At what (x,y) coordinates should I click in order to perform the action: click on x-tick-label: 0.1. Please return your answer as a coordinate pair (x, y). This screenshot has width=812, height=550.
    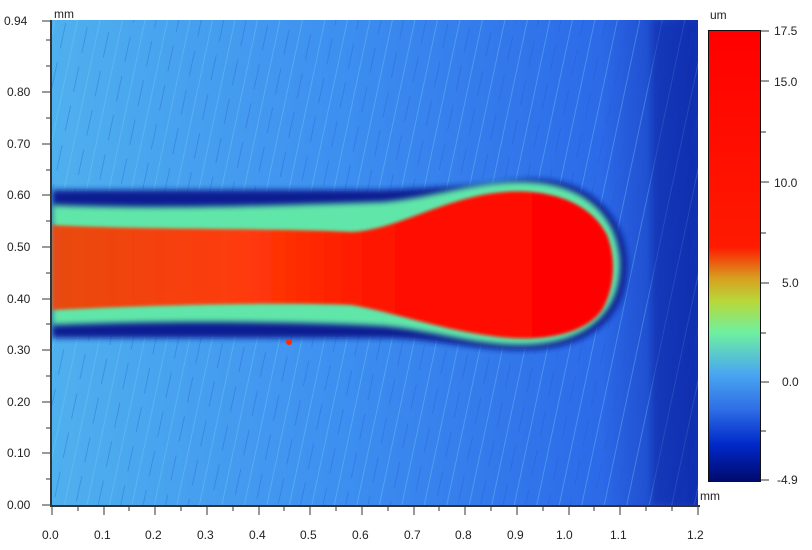
    Looking at the image, I should click on (102, 535).